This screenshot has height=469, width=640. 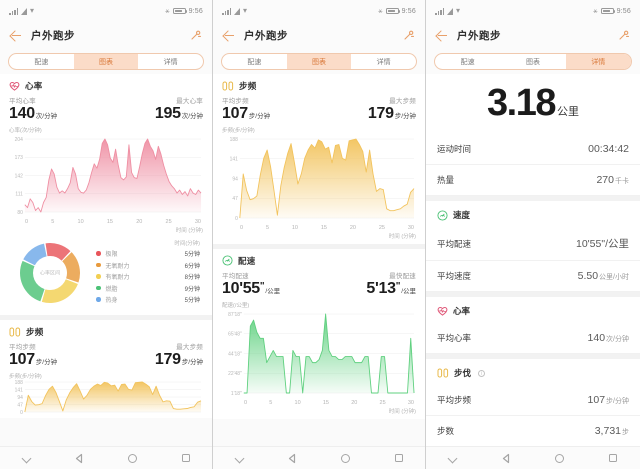 What do you see at coordinates (235, 315) in the screenshot?
I see `svg-text: 87'18"` at bounding box center [235, 315].